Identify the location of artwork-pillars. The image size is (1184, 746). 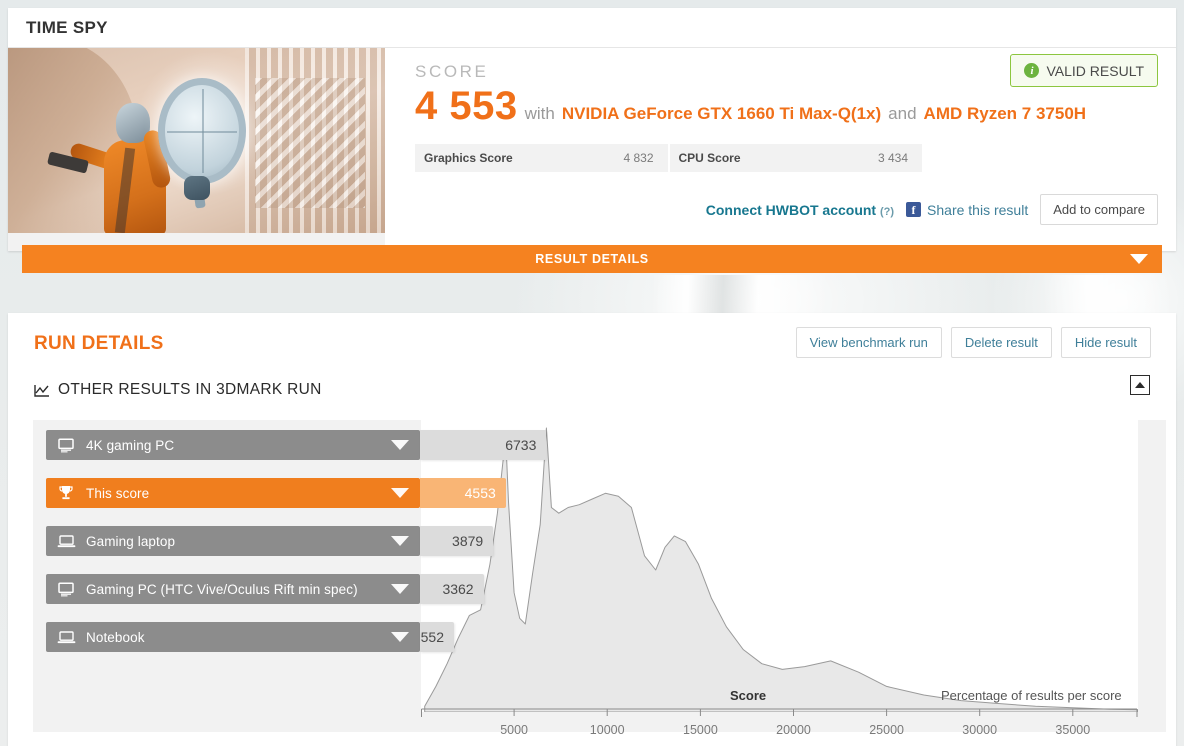
(315, 140).